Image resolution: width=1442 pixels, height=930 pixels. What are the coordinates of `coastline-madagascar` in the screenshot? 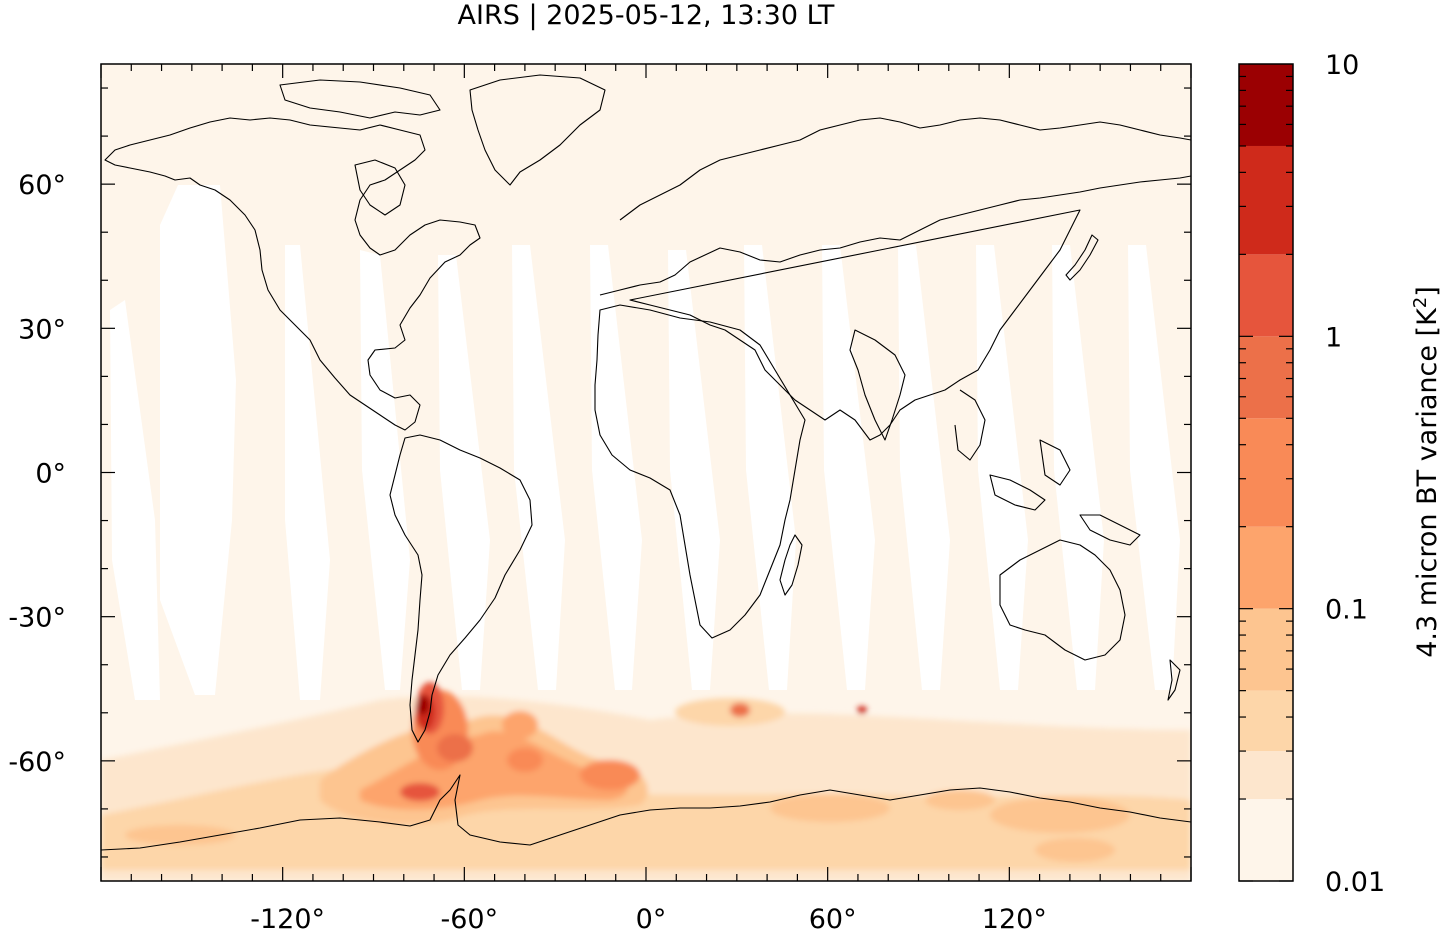 It's located at (791, 565).